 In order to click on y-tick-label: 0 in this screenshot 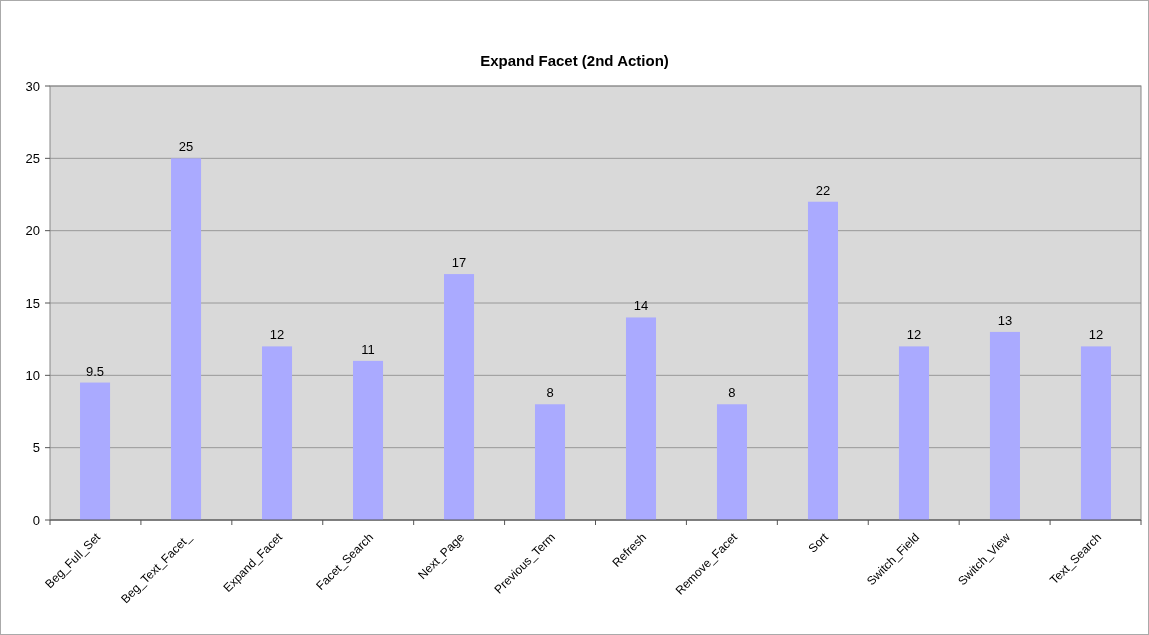, I will do `click(36, 520)`.